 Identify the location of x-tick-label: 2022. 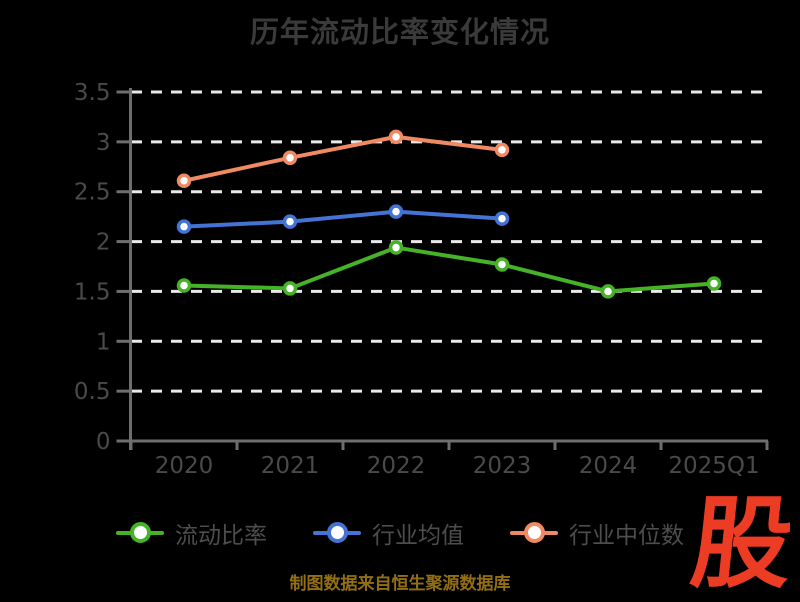
(396, 466).